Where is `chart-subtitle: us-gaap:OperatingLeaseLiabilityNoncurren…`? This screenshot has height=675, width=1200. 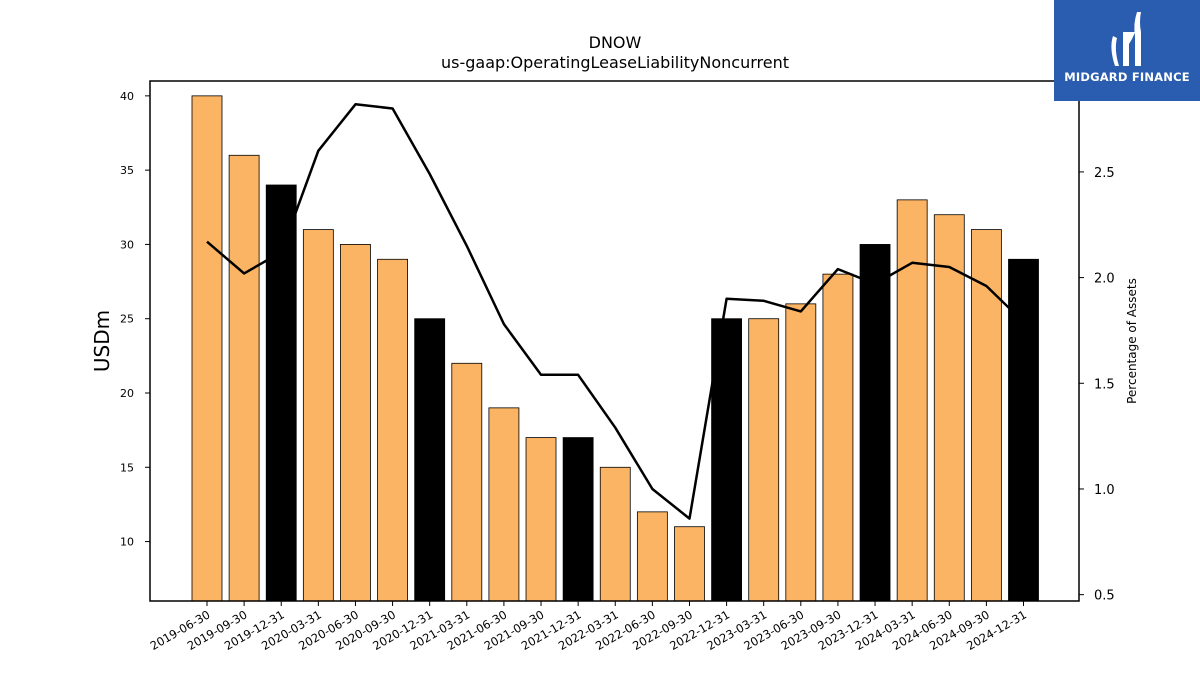
chart-subtitle: us-gaap:OperatingLeaseLiabilityNoncurren… is located at coordinates (615, 62).